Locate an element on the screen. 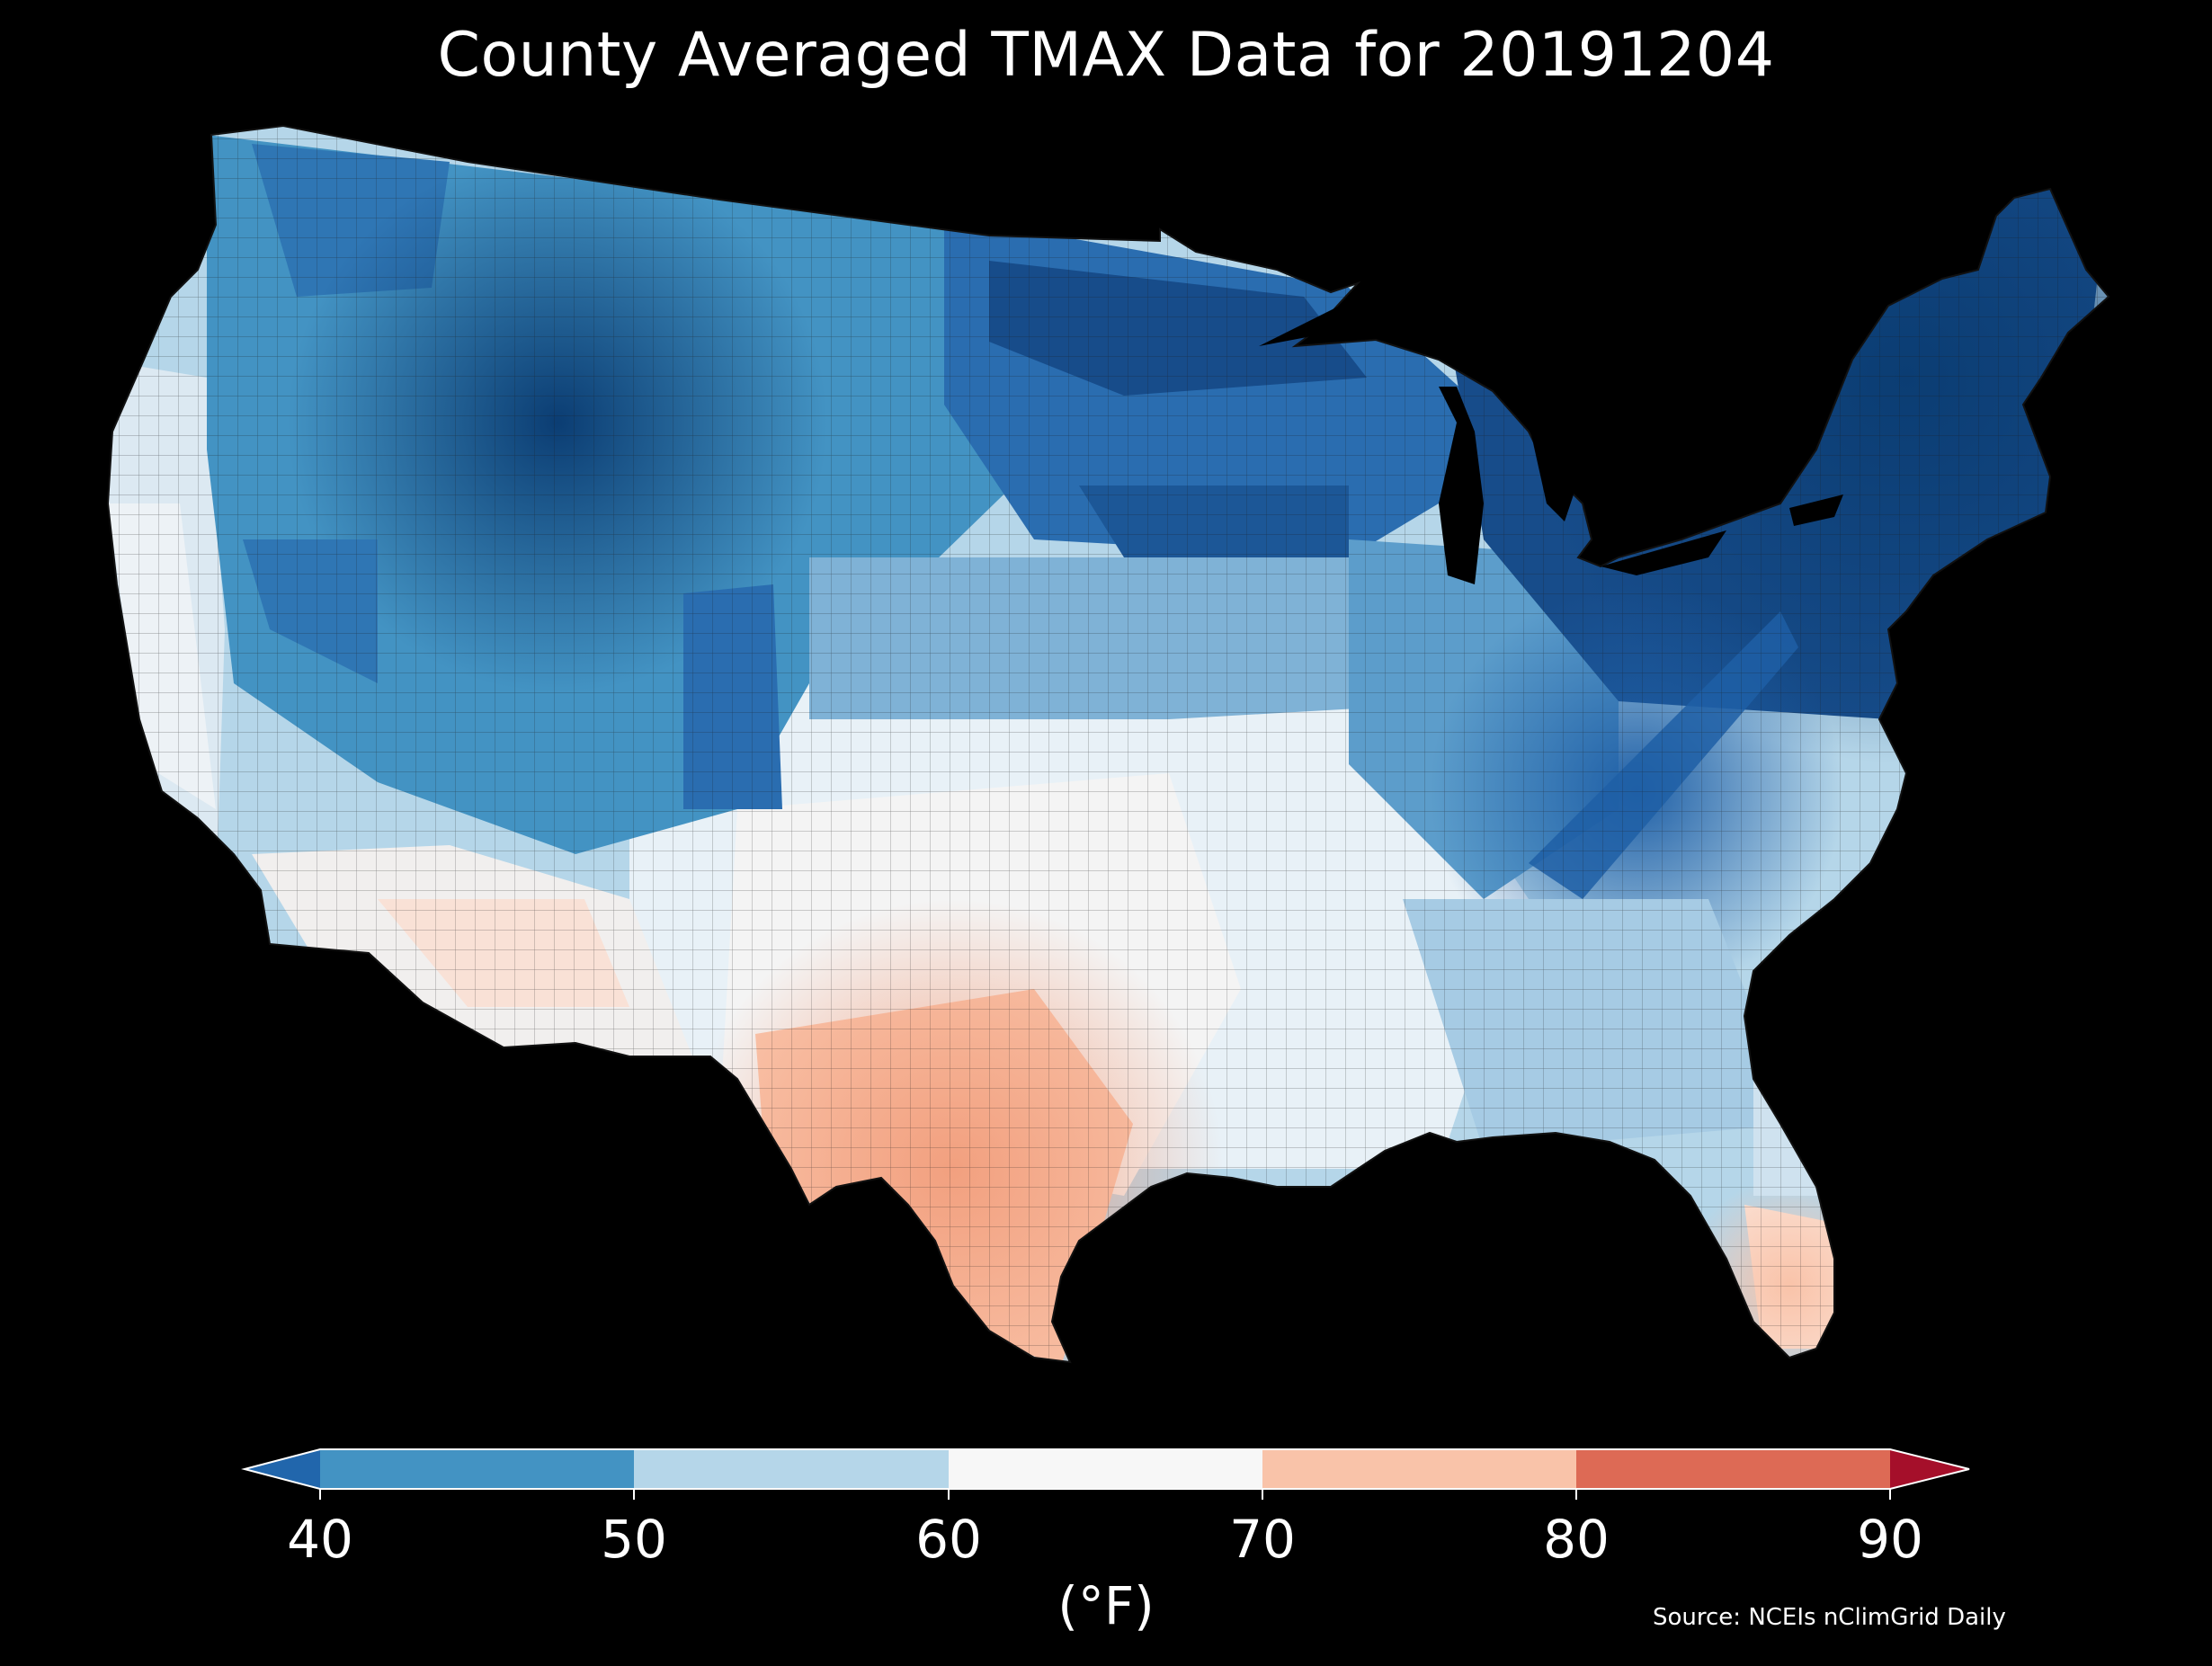  colorbar-over-extension is located at coordinates (1929, 1469).